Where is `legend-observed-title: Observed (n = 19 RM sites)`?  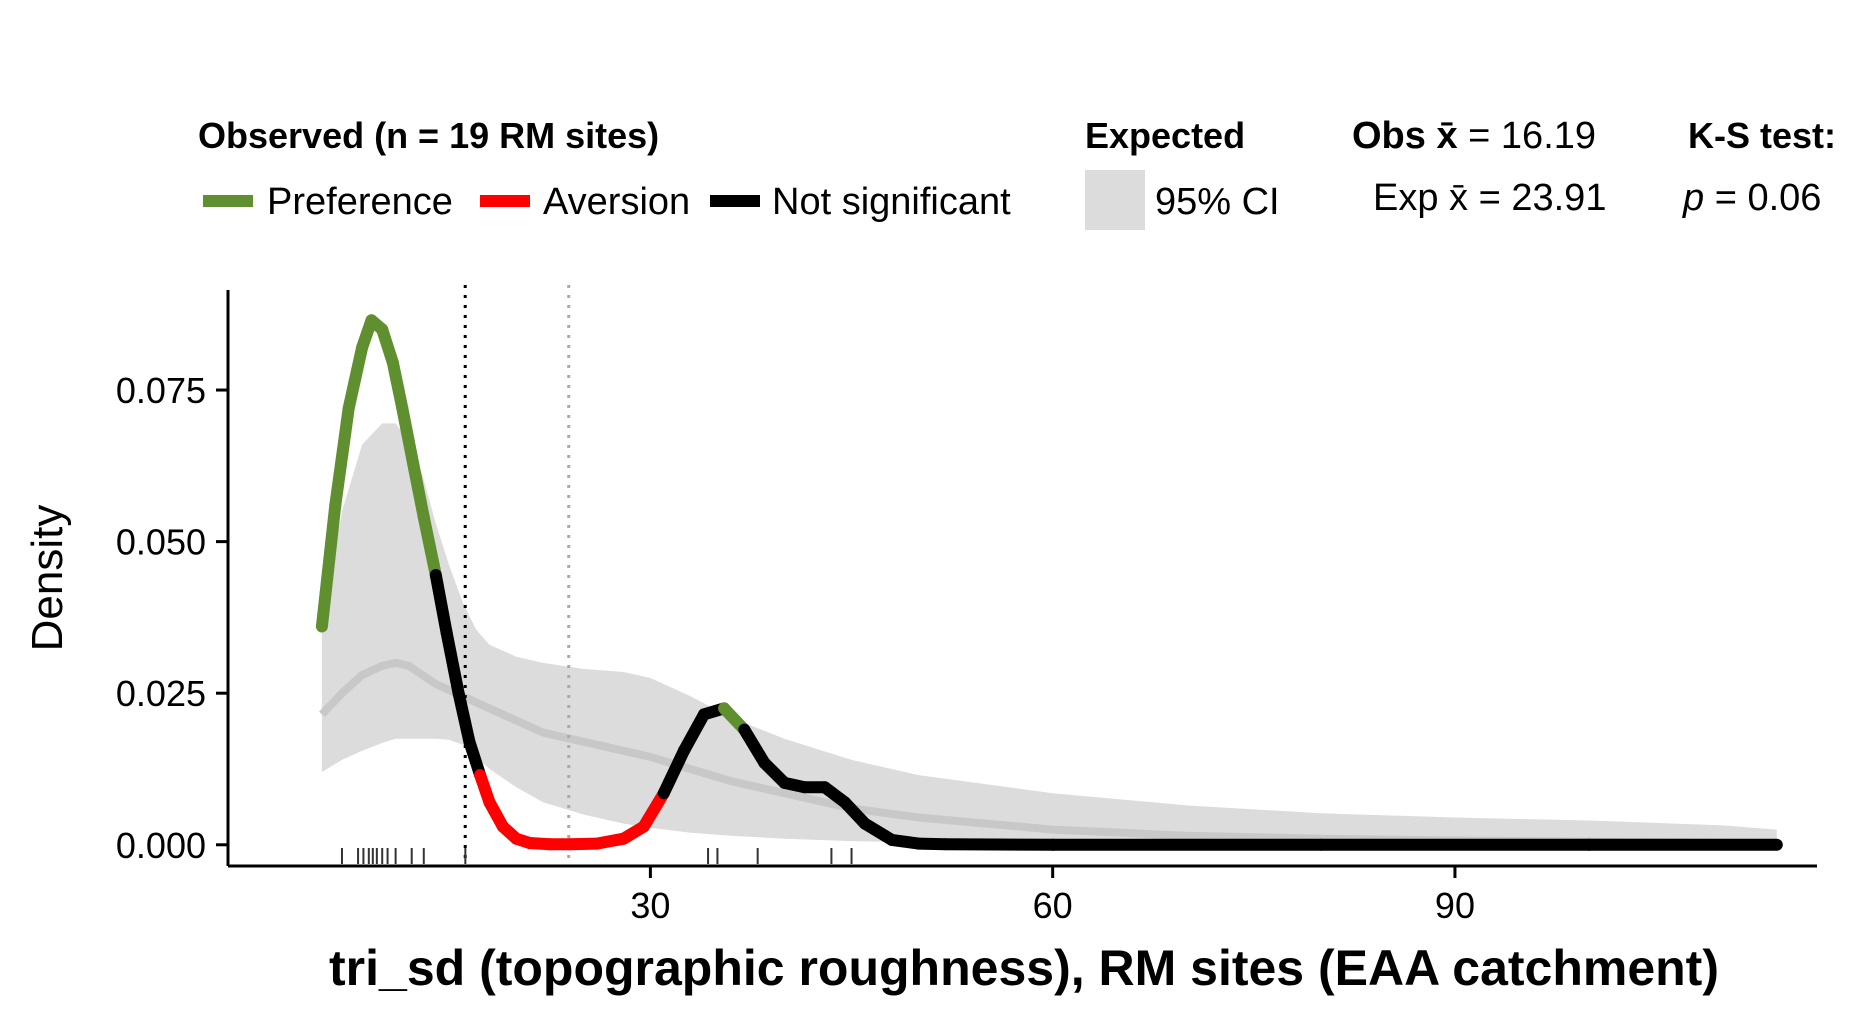 legend-observed-title: Observed (n = 19 RM sites) is located at coordinates (428, 135).